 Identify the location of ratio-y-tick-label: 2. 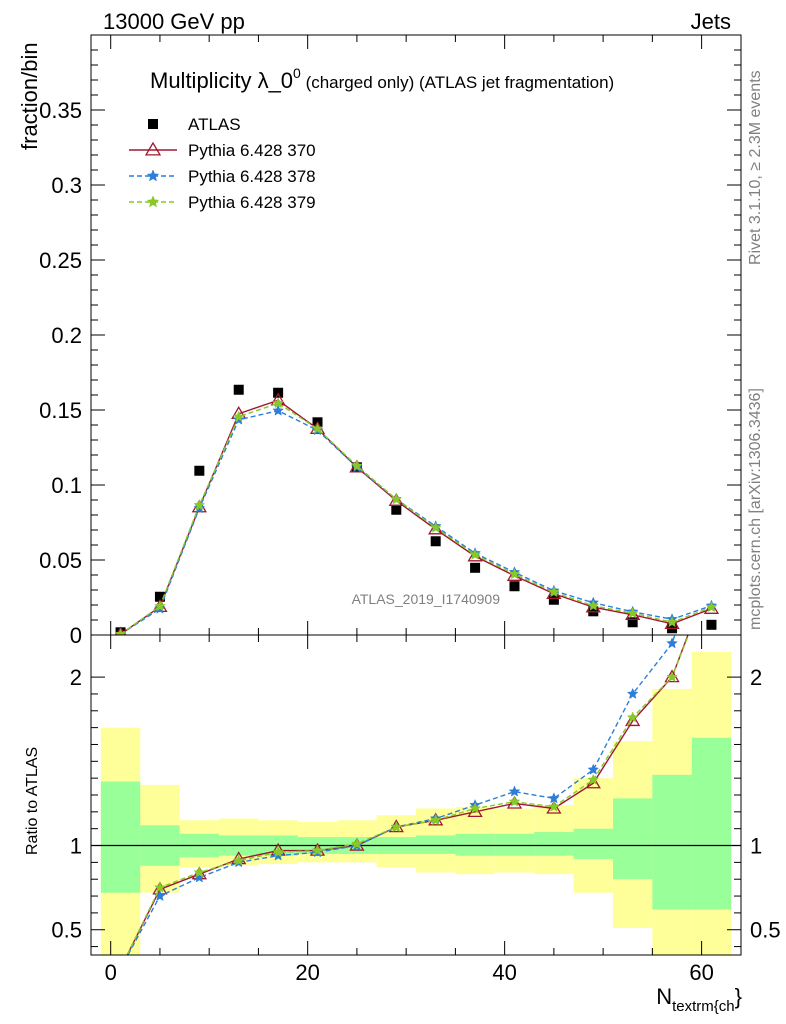
(76, 677).